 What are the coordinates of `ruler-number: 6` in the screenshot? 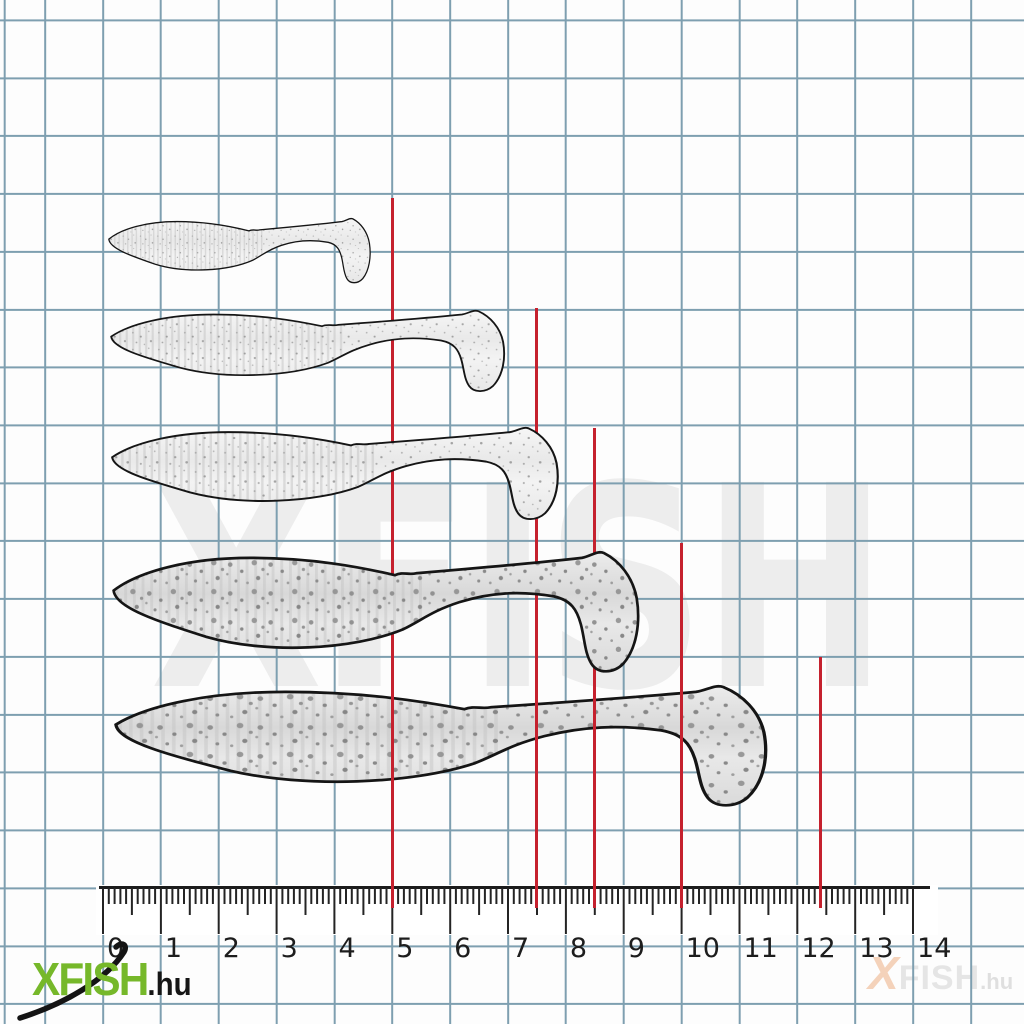 It's located at (463, 948).